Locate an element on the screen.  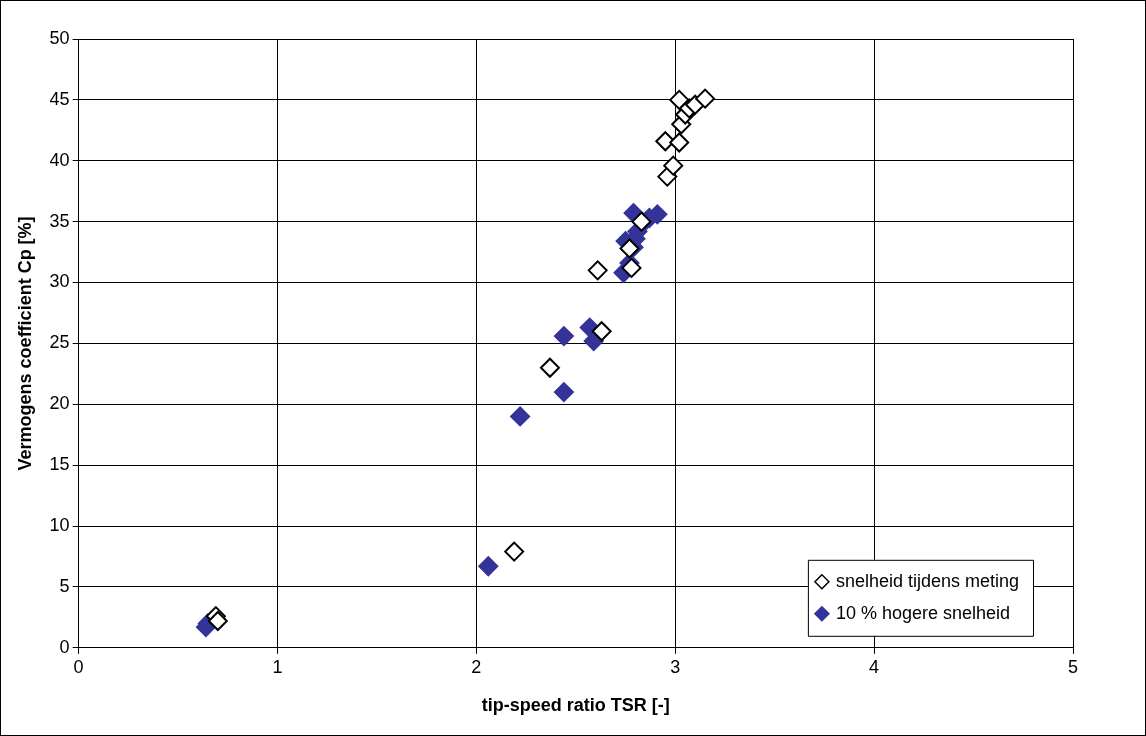
x-tick-label: 1 is located at coordinates (277, 666).